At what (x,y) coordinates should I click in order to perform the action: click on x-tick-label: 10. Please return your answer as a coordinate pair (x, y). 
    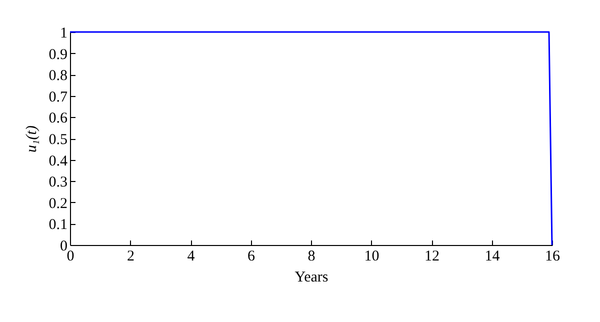
    Looking at the image, I should click on (372, 256).